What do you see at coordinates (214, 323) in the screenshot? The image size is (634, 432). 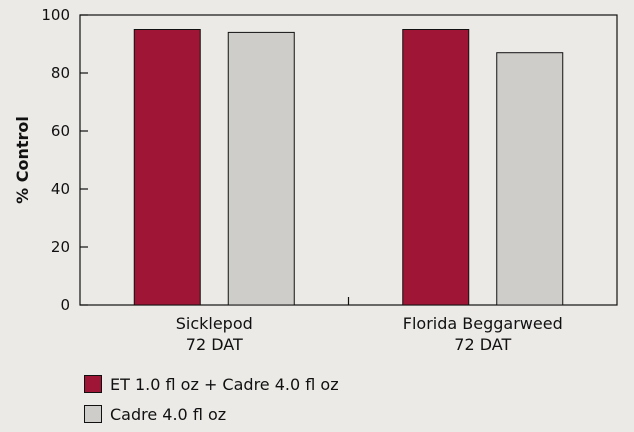 I see `x-category-label-1: Sicklepod` at bounding box center [214, 323].